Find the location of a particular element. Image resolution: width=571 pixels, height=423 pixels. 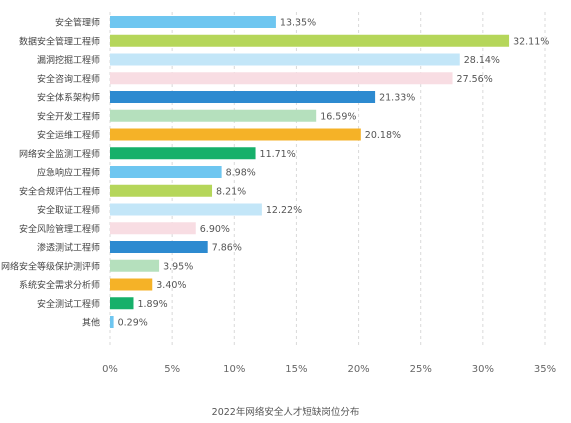

value-label: 21.33% is located at coordinates (397, 98).